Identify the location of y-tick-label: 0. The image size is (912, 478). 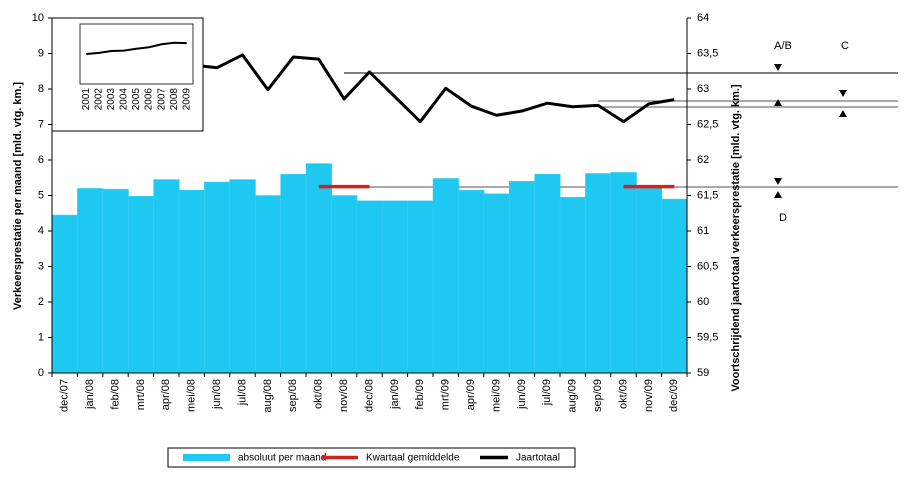
(41, 373).